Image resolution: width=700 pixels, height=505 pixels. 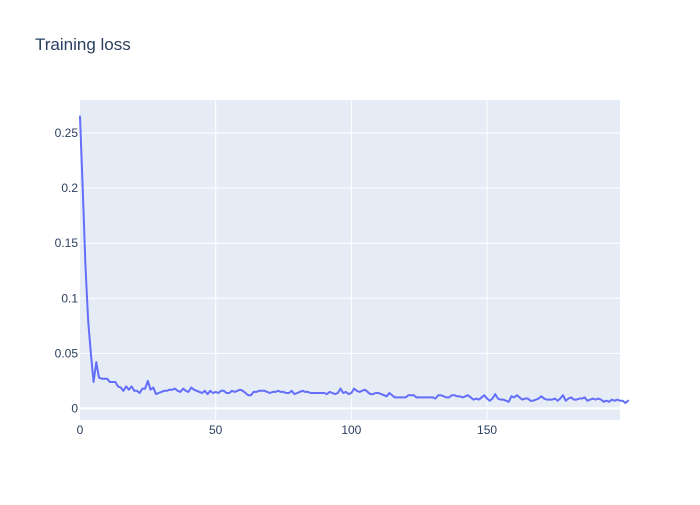 I want to click on x-tick-label: 150, so click(x=487, y=430).